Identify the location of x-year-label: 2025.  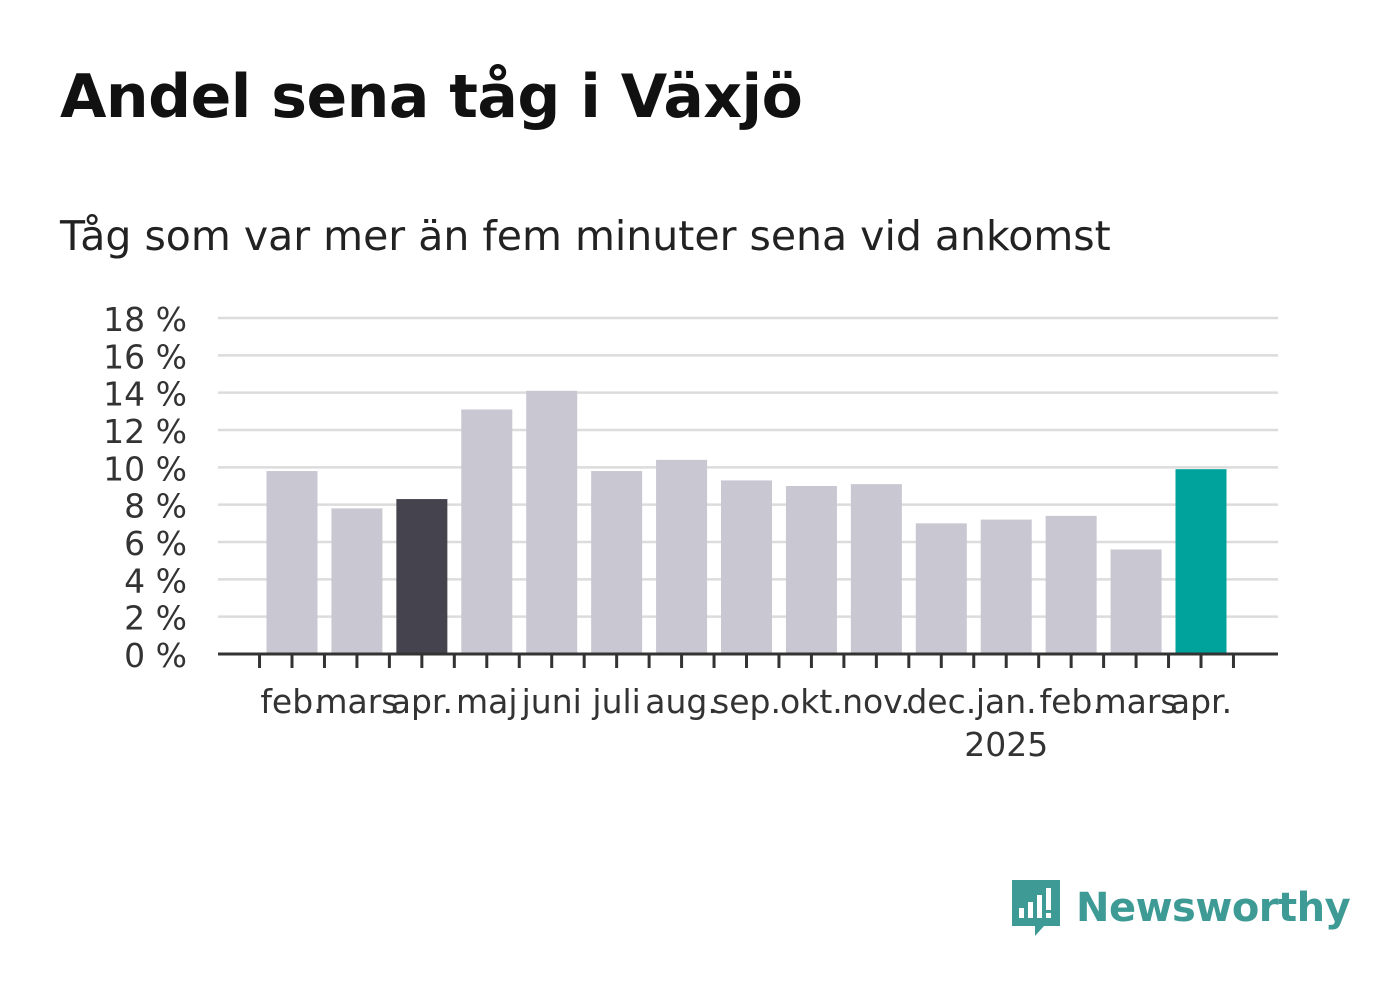
(1006, 744).